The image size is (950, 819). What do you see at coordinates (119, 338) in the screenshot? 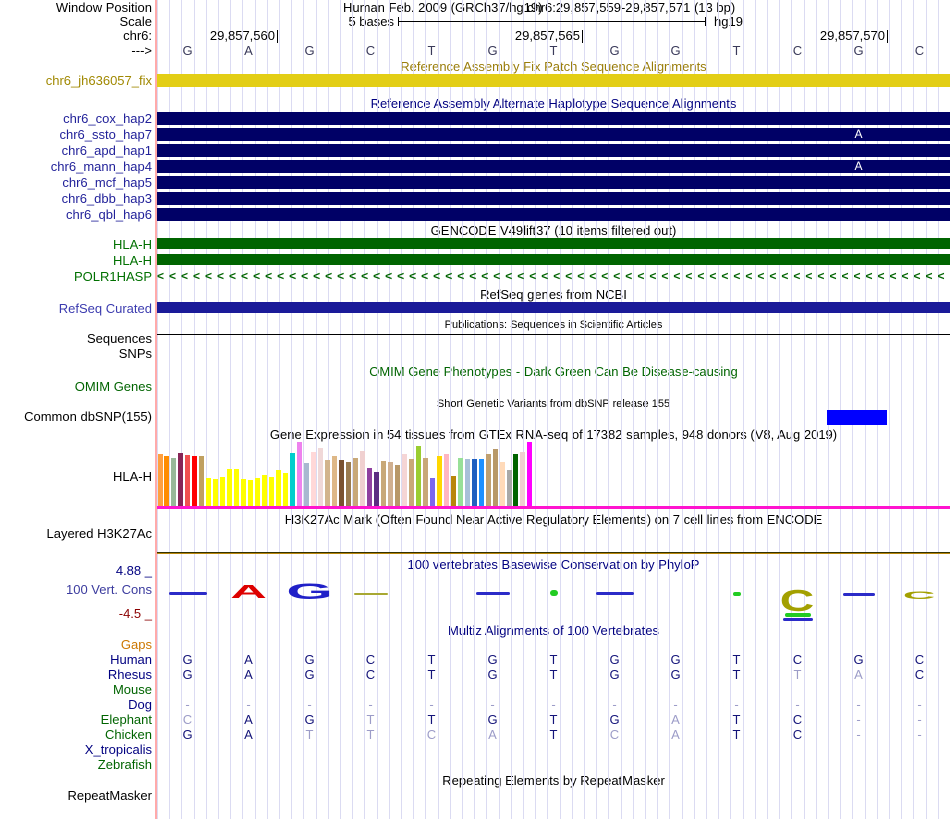
I see `track-label-sequences: Sequences` at bounding box center [119, 338].